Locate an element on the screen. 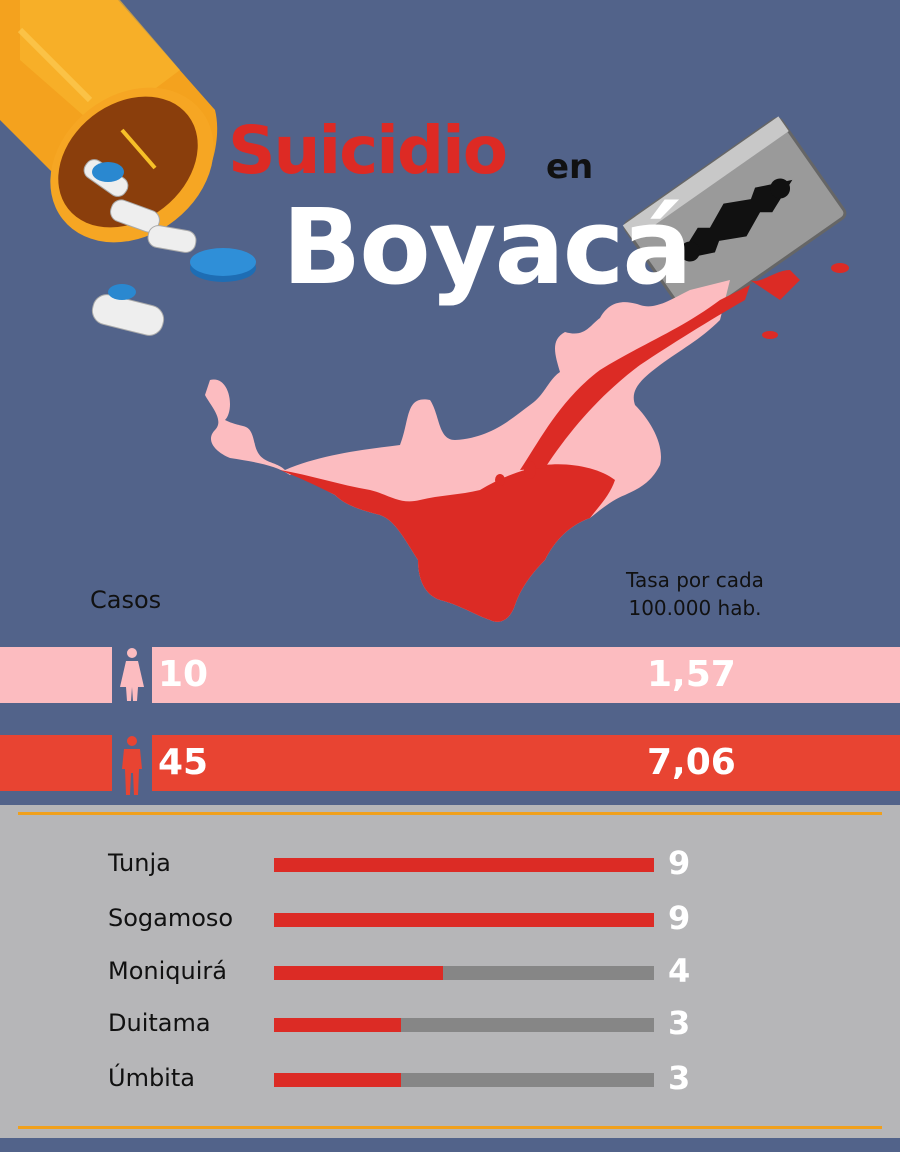 This screenshot has width=900, height=1152. male-band: 45 7,06 is located at coordinates (450, 765).